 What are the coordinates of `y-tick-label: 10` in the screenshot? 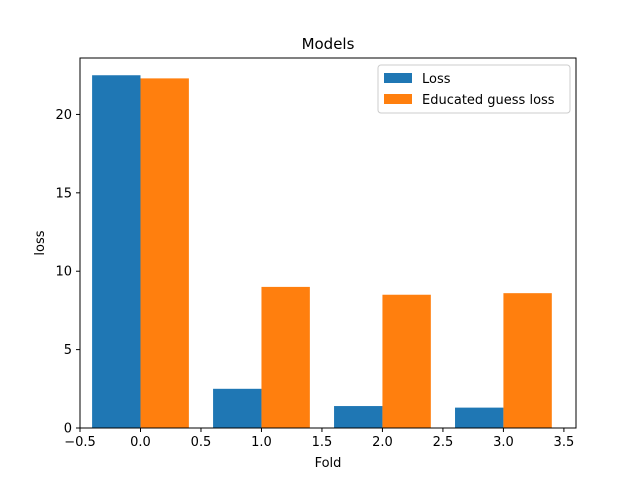 It's located at (63, 272).